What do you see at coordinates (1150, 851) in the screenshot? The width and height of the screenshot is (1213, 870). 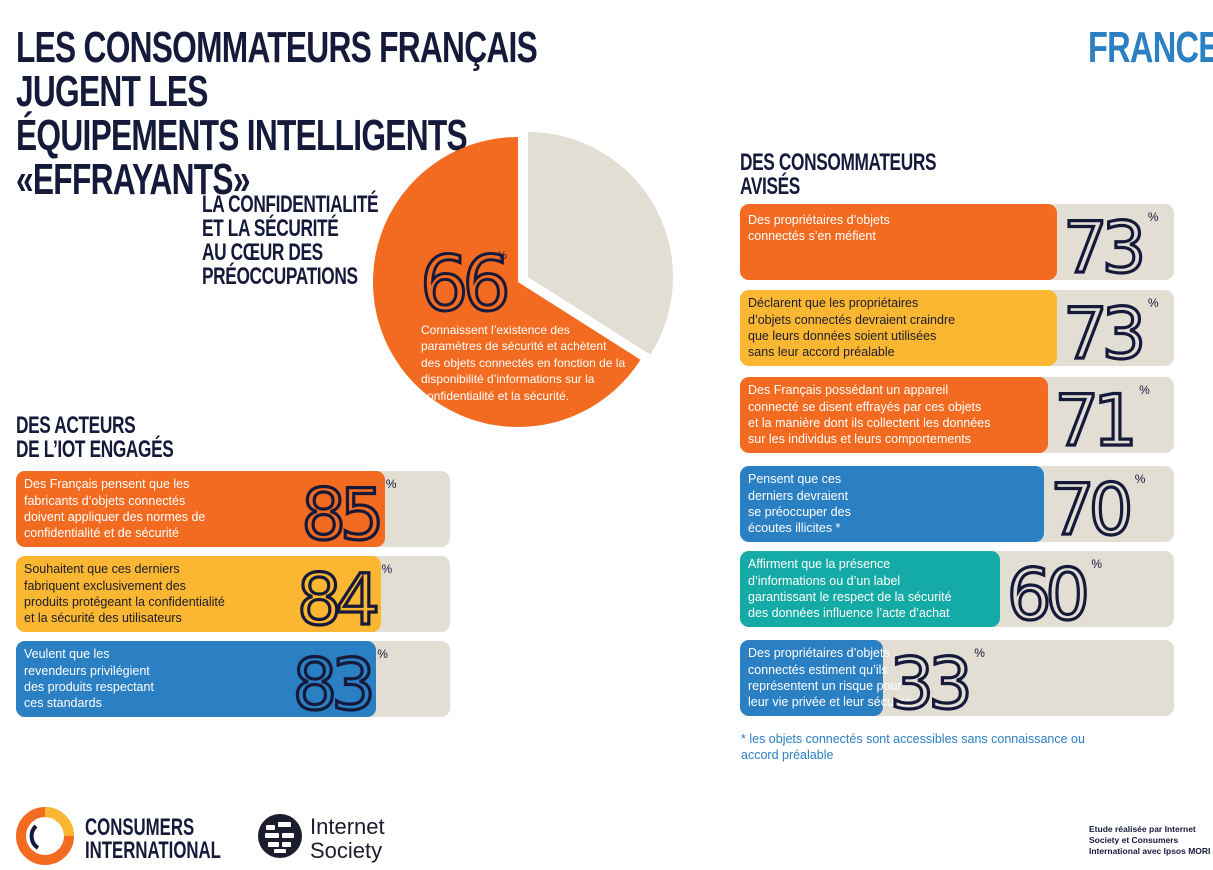 I see `study-note-line: International avec Ipsos MORI` at bounding box center [1150, 851].